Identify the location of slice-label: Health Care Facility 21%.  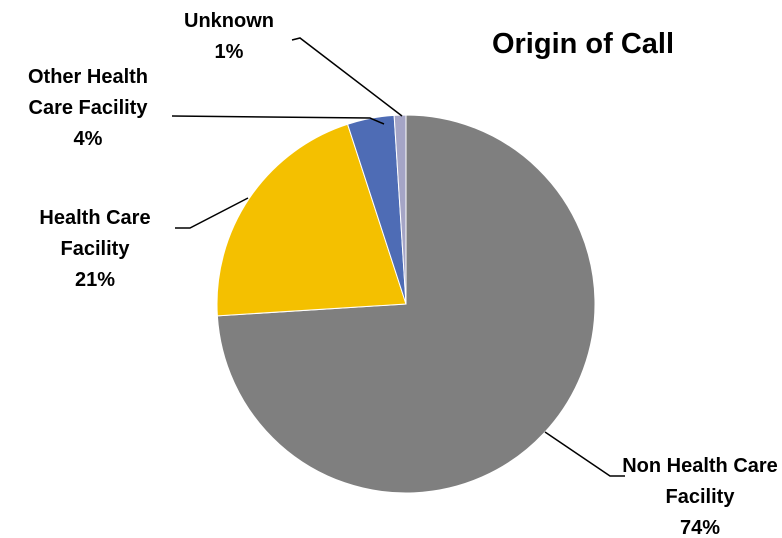
(95, 249).